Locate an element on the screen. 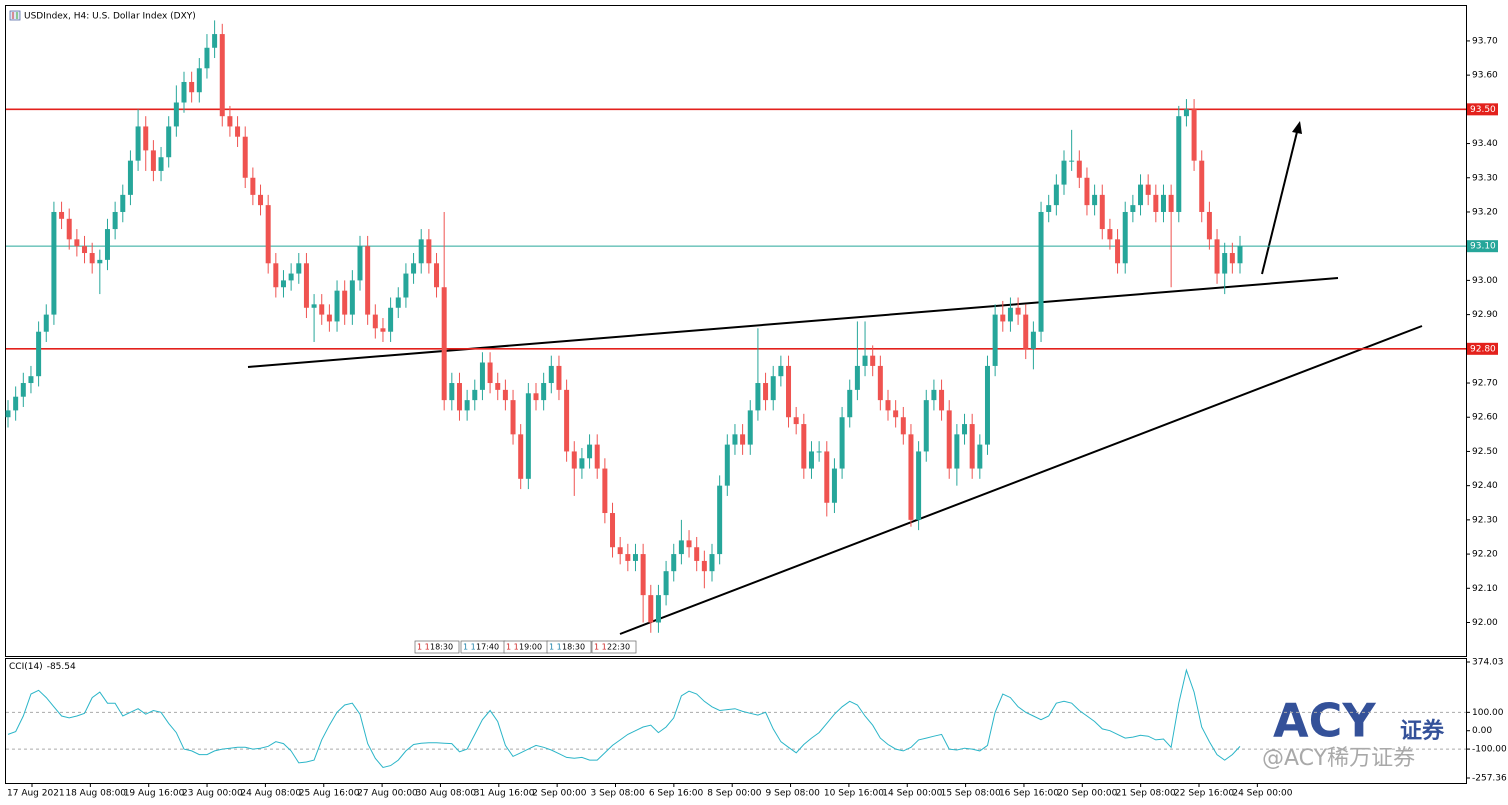 This screenshot has width=1508, height=805. y-tick-label: 93.70 is located at coordinates (1485, 41).